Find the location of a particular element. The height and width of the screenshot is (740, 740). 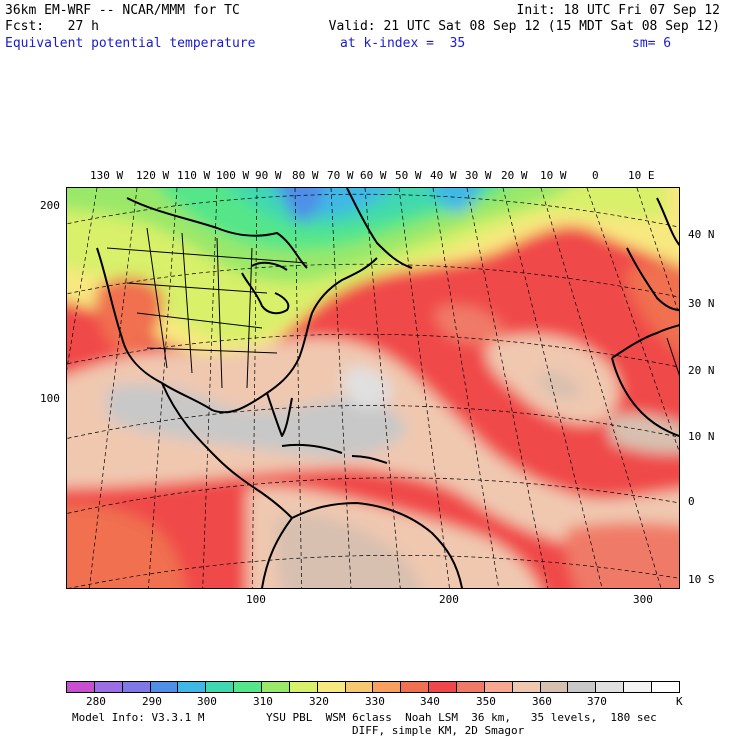

colorbar-tick: 360 is located at coordinates (542, 701).